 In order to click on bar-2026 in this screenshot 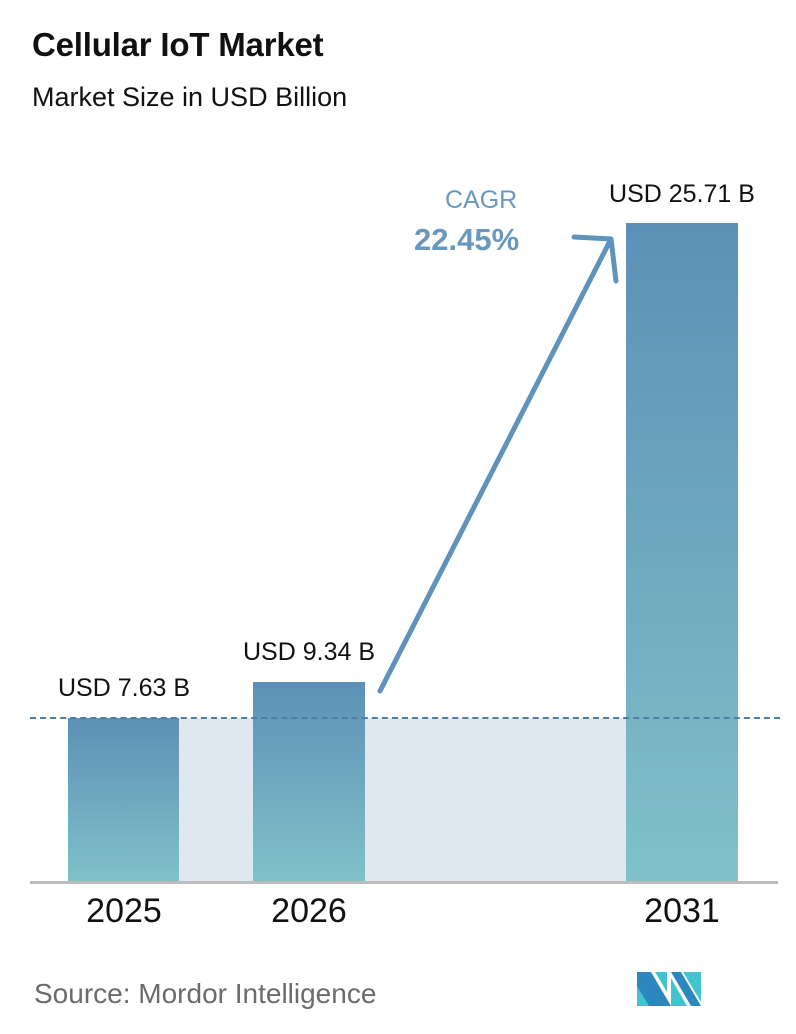, I will do `click(309, 782)`.